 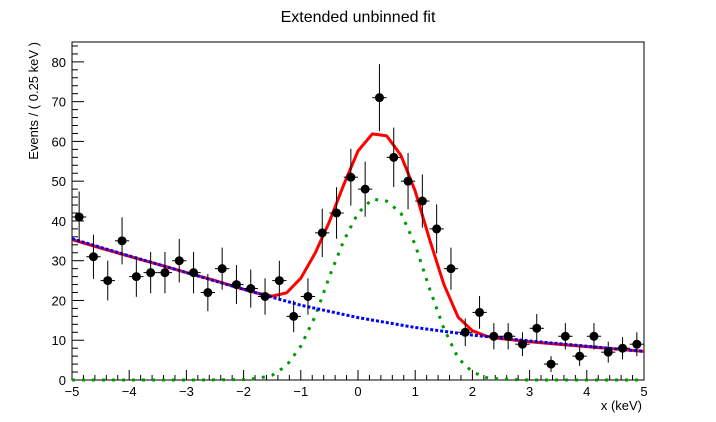 I want to click on y-tick-label: 20, so click(x=59, y=300).